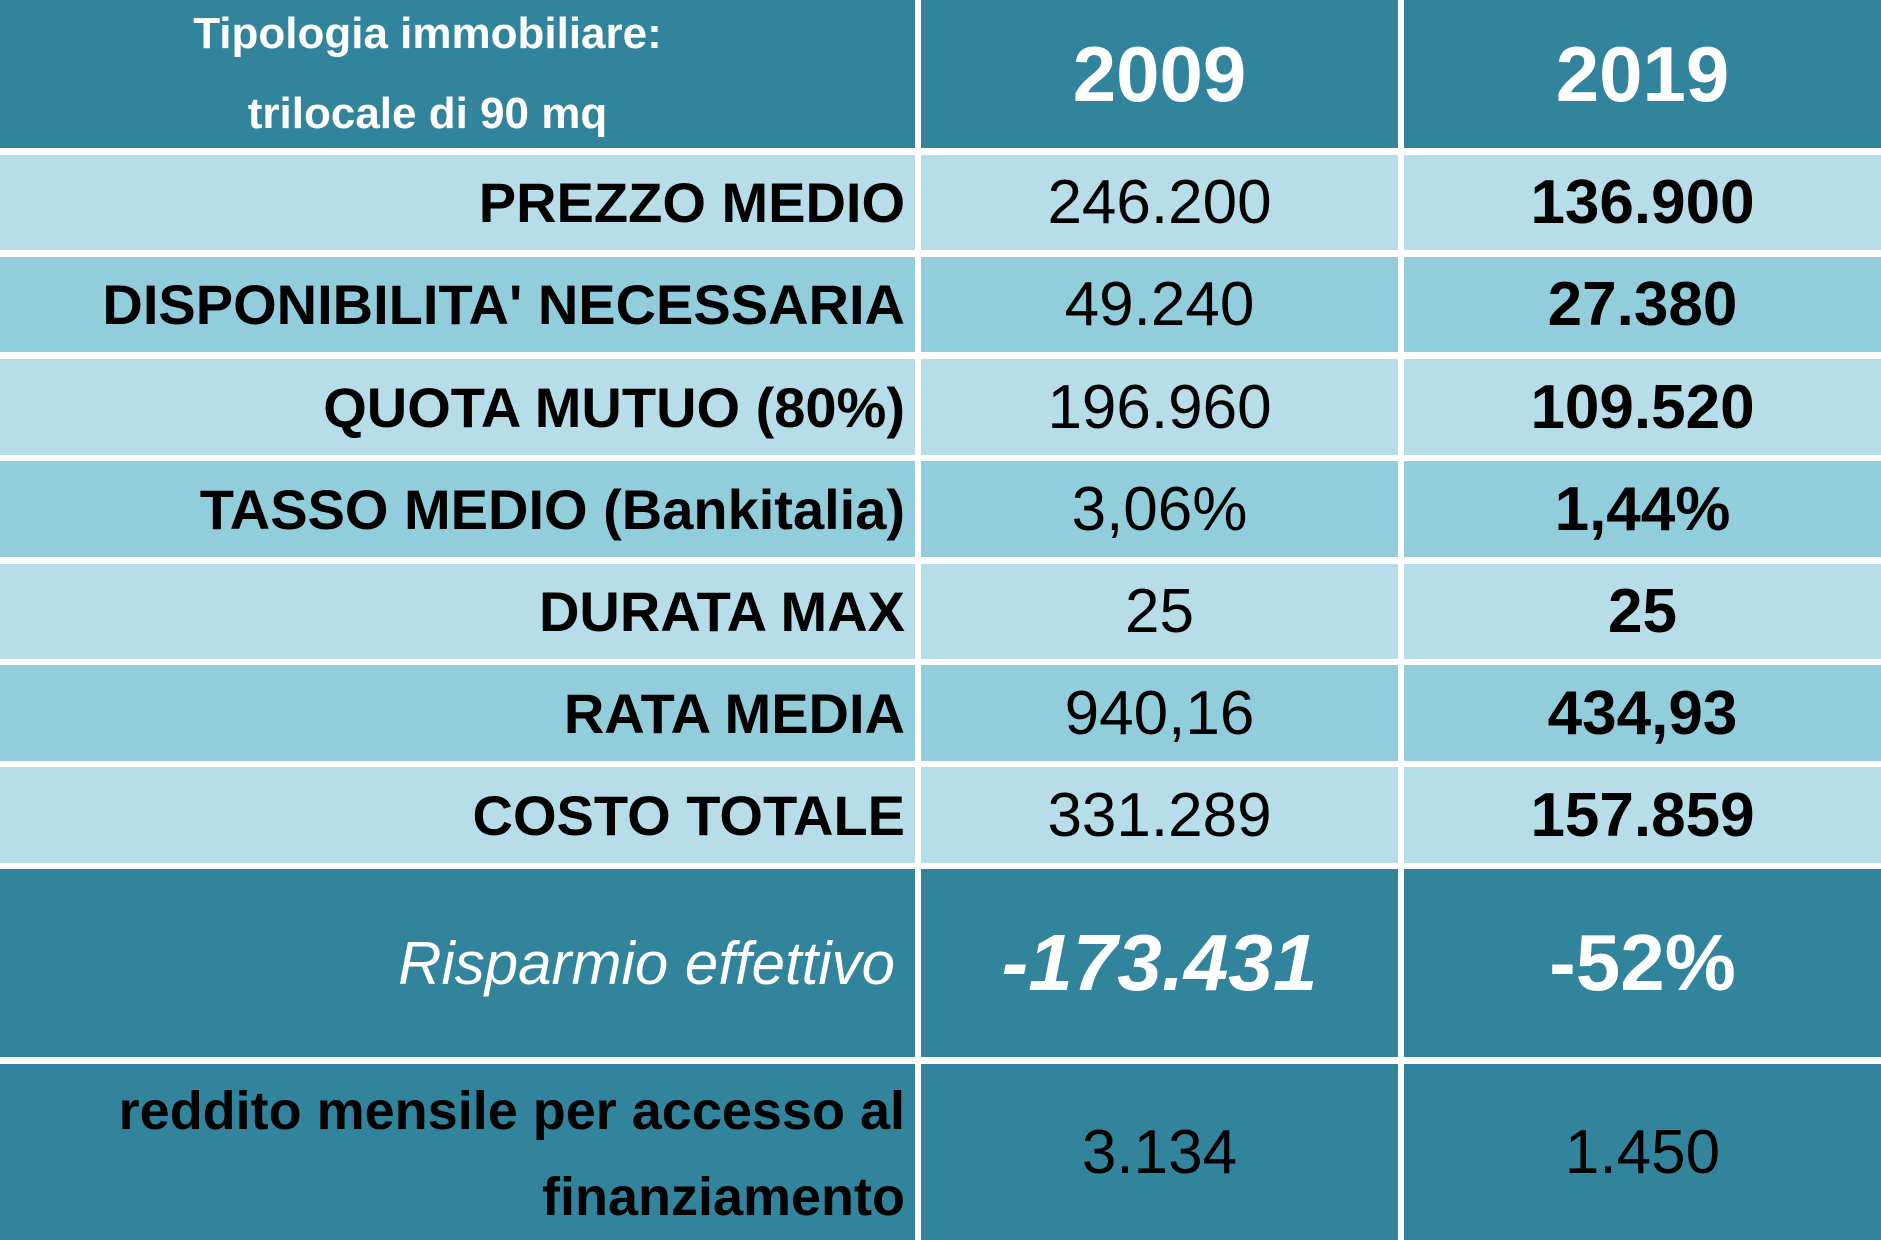 The width and height of the screenshot is (1881, 1240). Describe the element at coordinates (457, 202) in the screenshot. I see `row-label: PREZZO MEDIO` at that location.